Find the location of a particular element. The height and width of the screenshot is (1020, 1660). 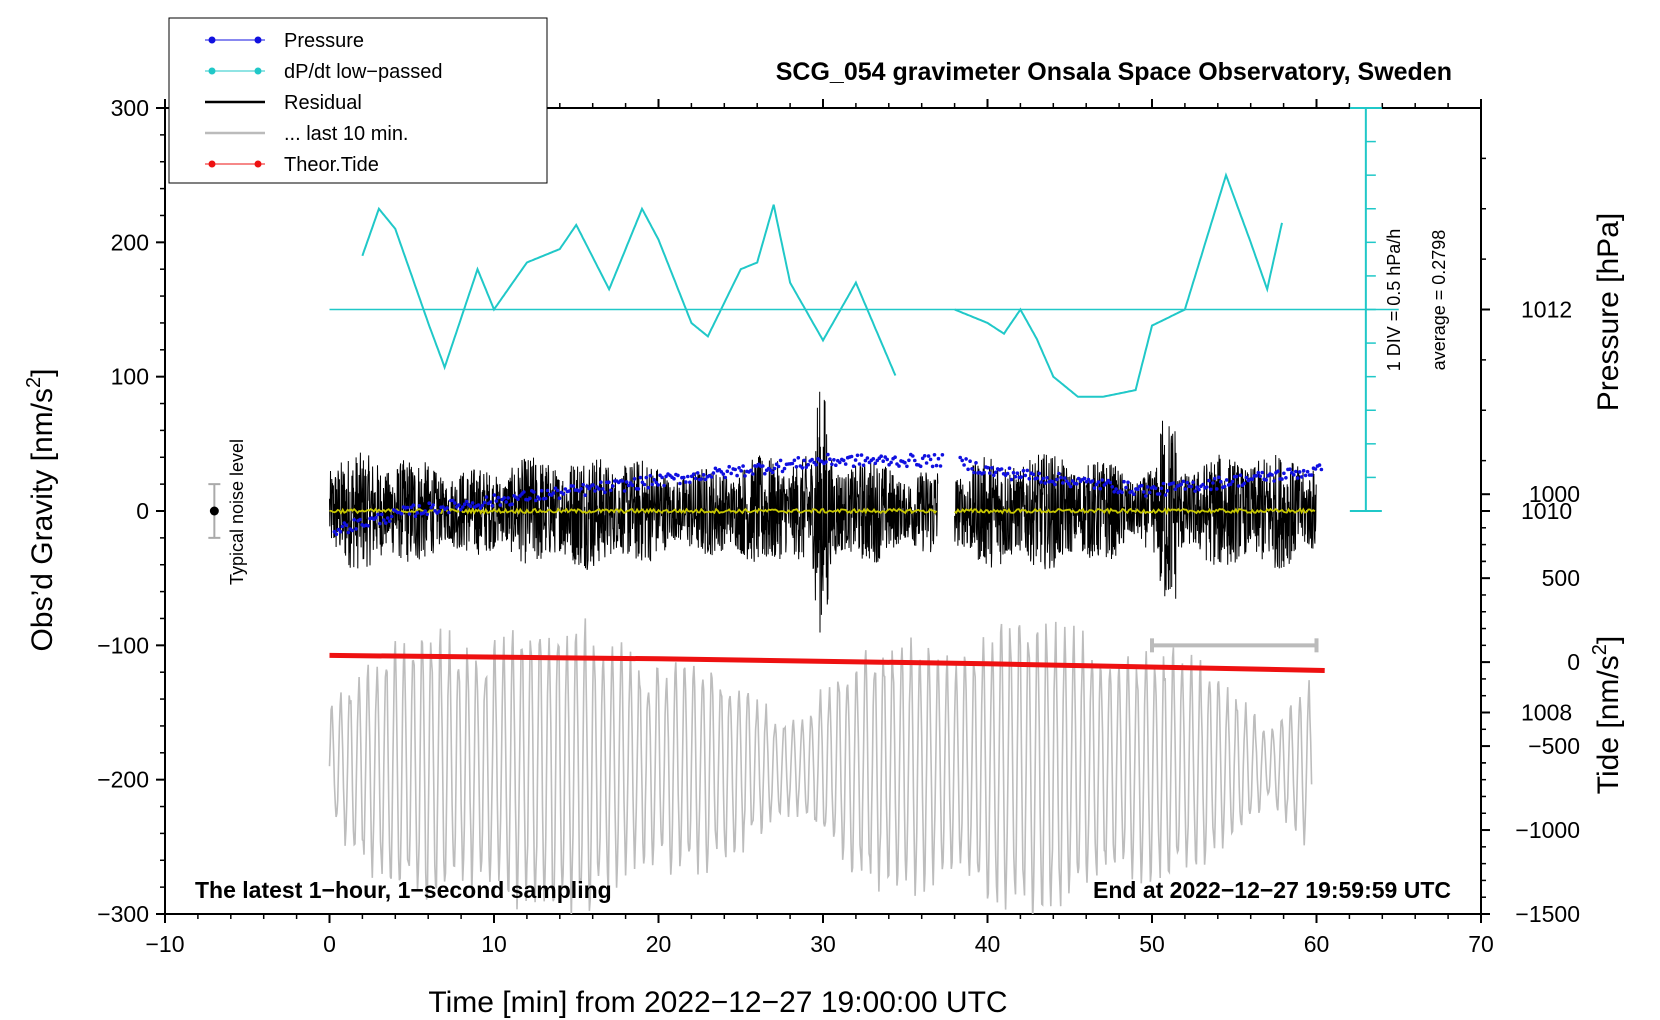

left-tick-label-300: 300 is located at coordinates (130, 108).